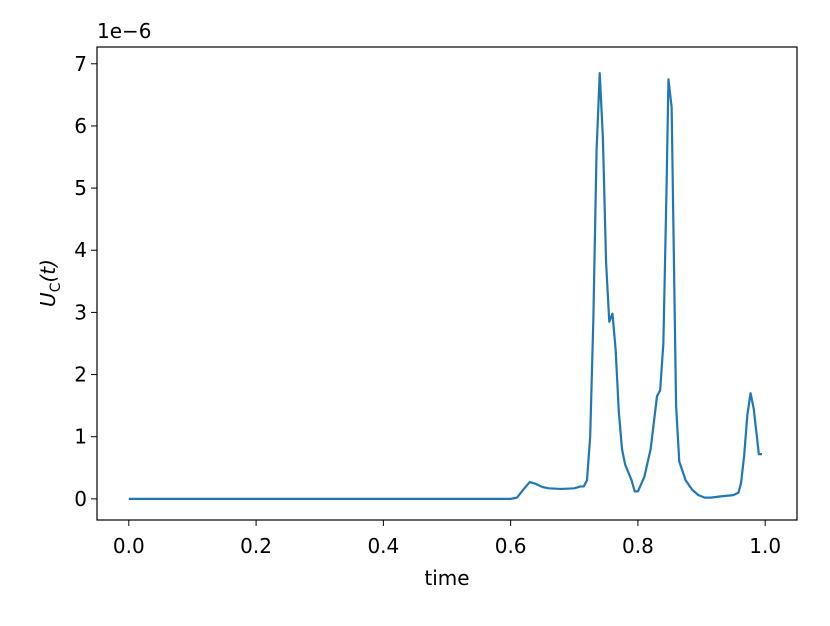 This screenshot has height=626, width=830. I want to click on x-tick-label: 0.6, so click(511, 546).